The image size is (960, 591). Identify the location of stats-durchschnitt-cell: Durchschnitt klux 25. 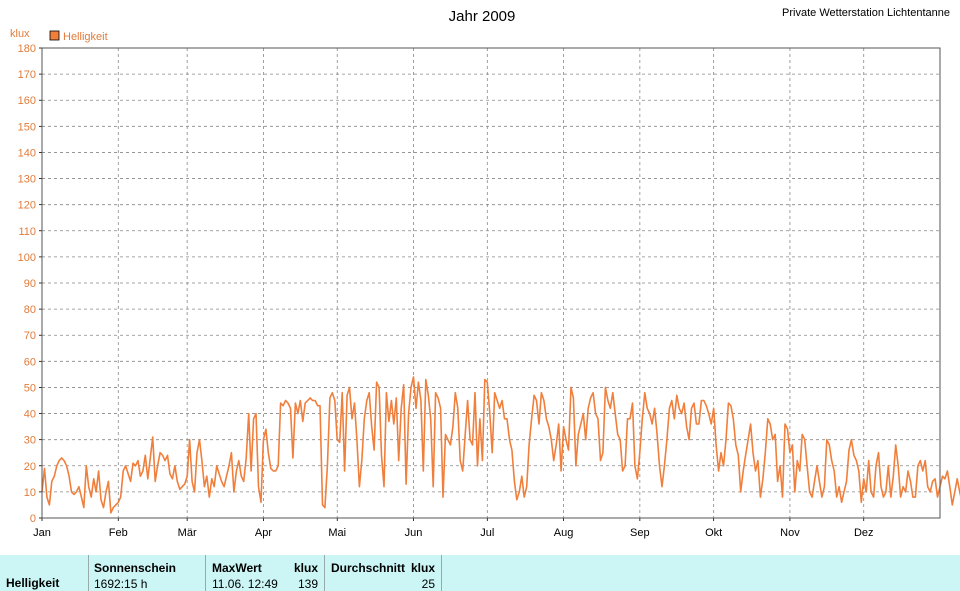
(383, 573).